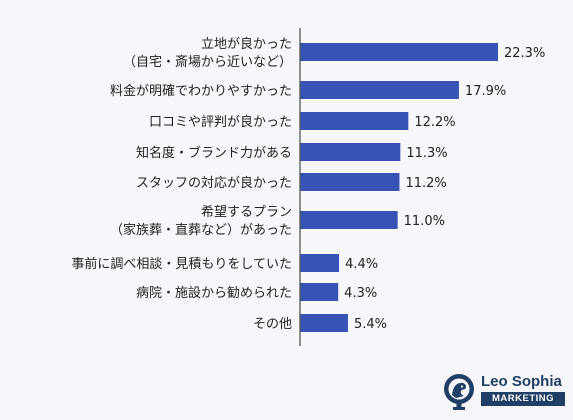 Image resolution: width=573 pixels, height=420 pixels. I want to click on category-label: スタッフの対応が良かった, so click(214, 183).